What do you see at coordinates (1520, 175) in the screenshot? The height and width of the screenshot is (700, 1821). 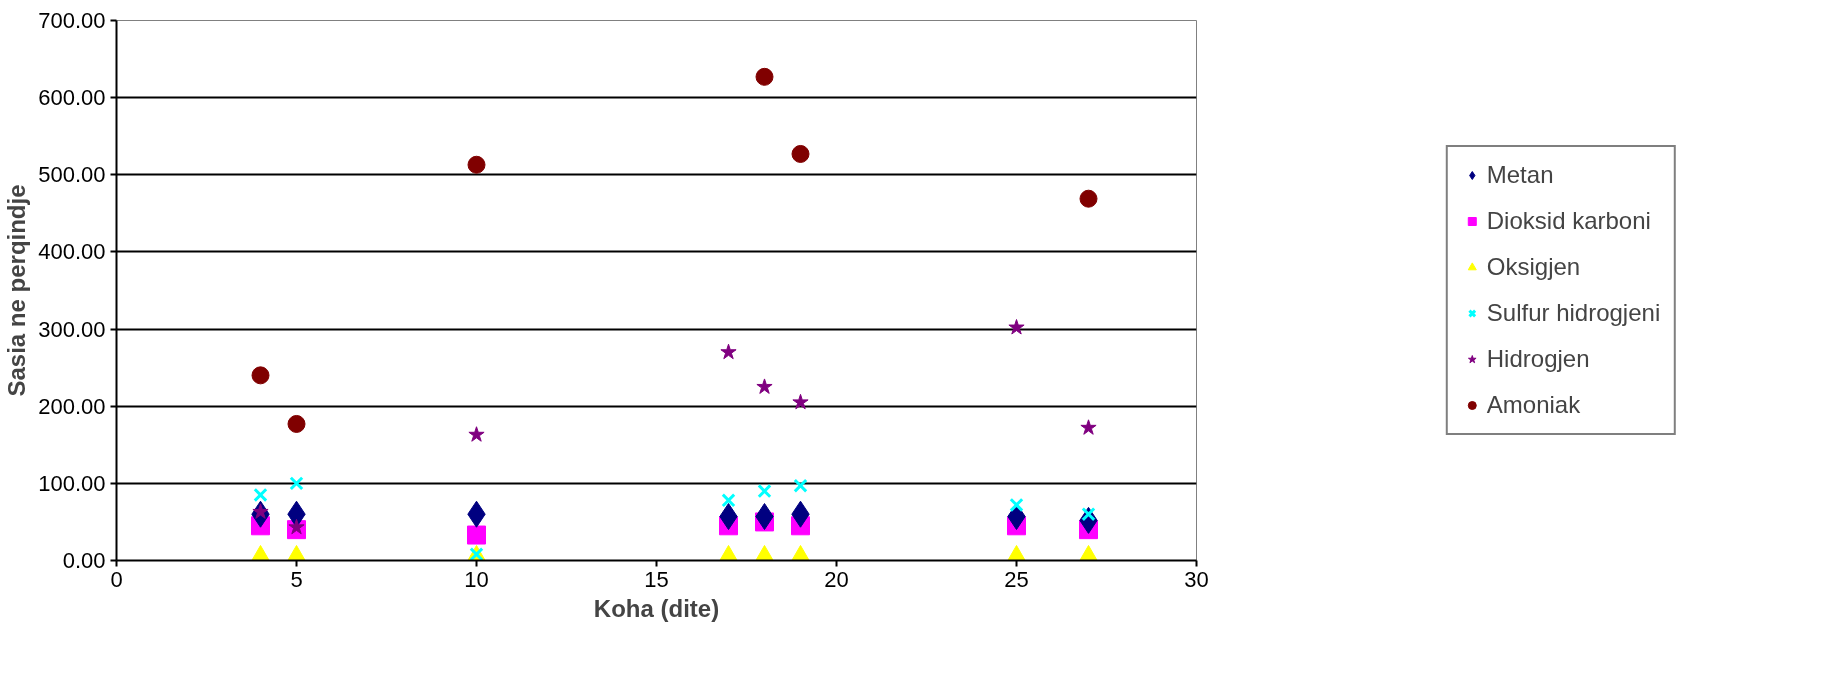 I see `legend-label: Metan` at bounding box center [1520, 175].